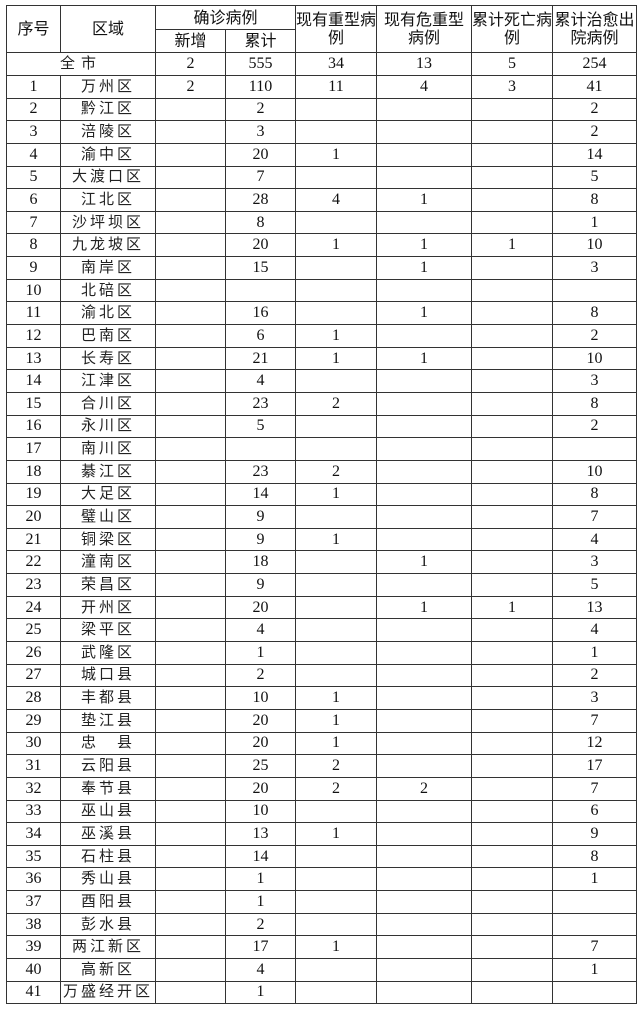 The height and width of the screenshot is (1009, 640). What do you see at coordinates (594, 585) in the screenshot?
I see `cell-recovered: 5` at bounding box center [594, 585].